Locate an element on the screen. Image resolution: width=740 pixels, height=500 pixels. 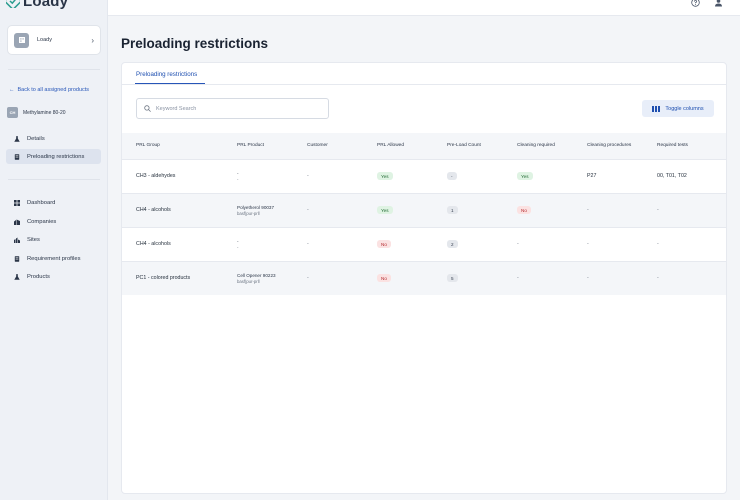
flask-icon is located at coordinates (17, 138).